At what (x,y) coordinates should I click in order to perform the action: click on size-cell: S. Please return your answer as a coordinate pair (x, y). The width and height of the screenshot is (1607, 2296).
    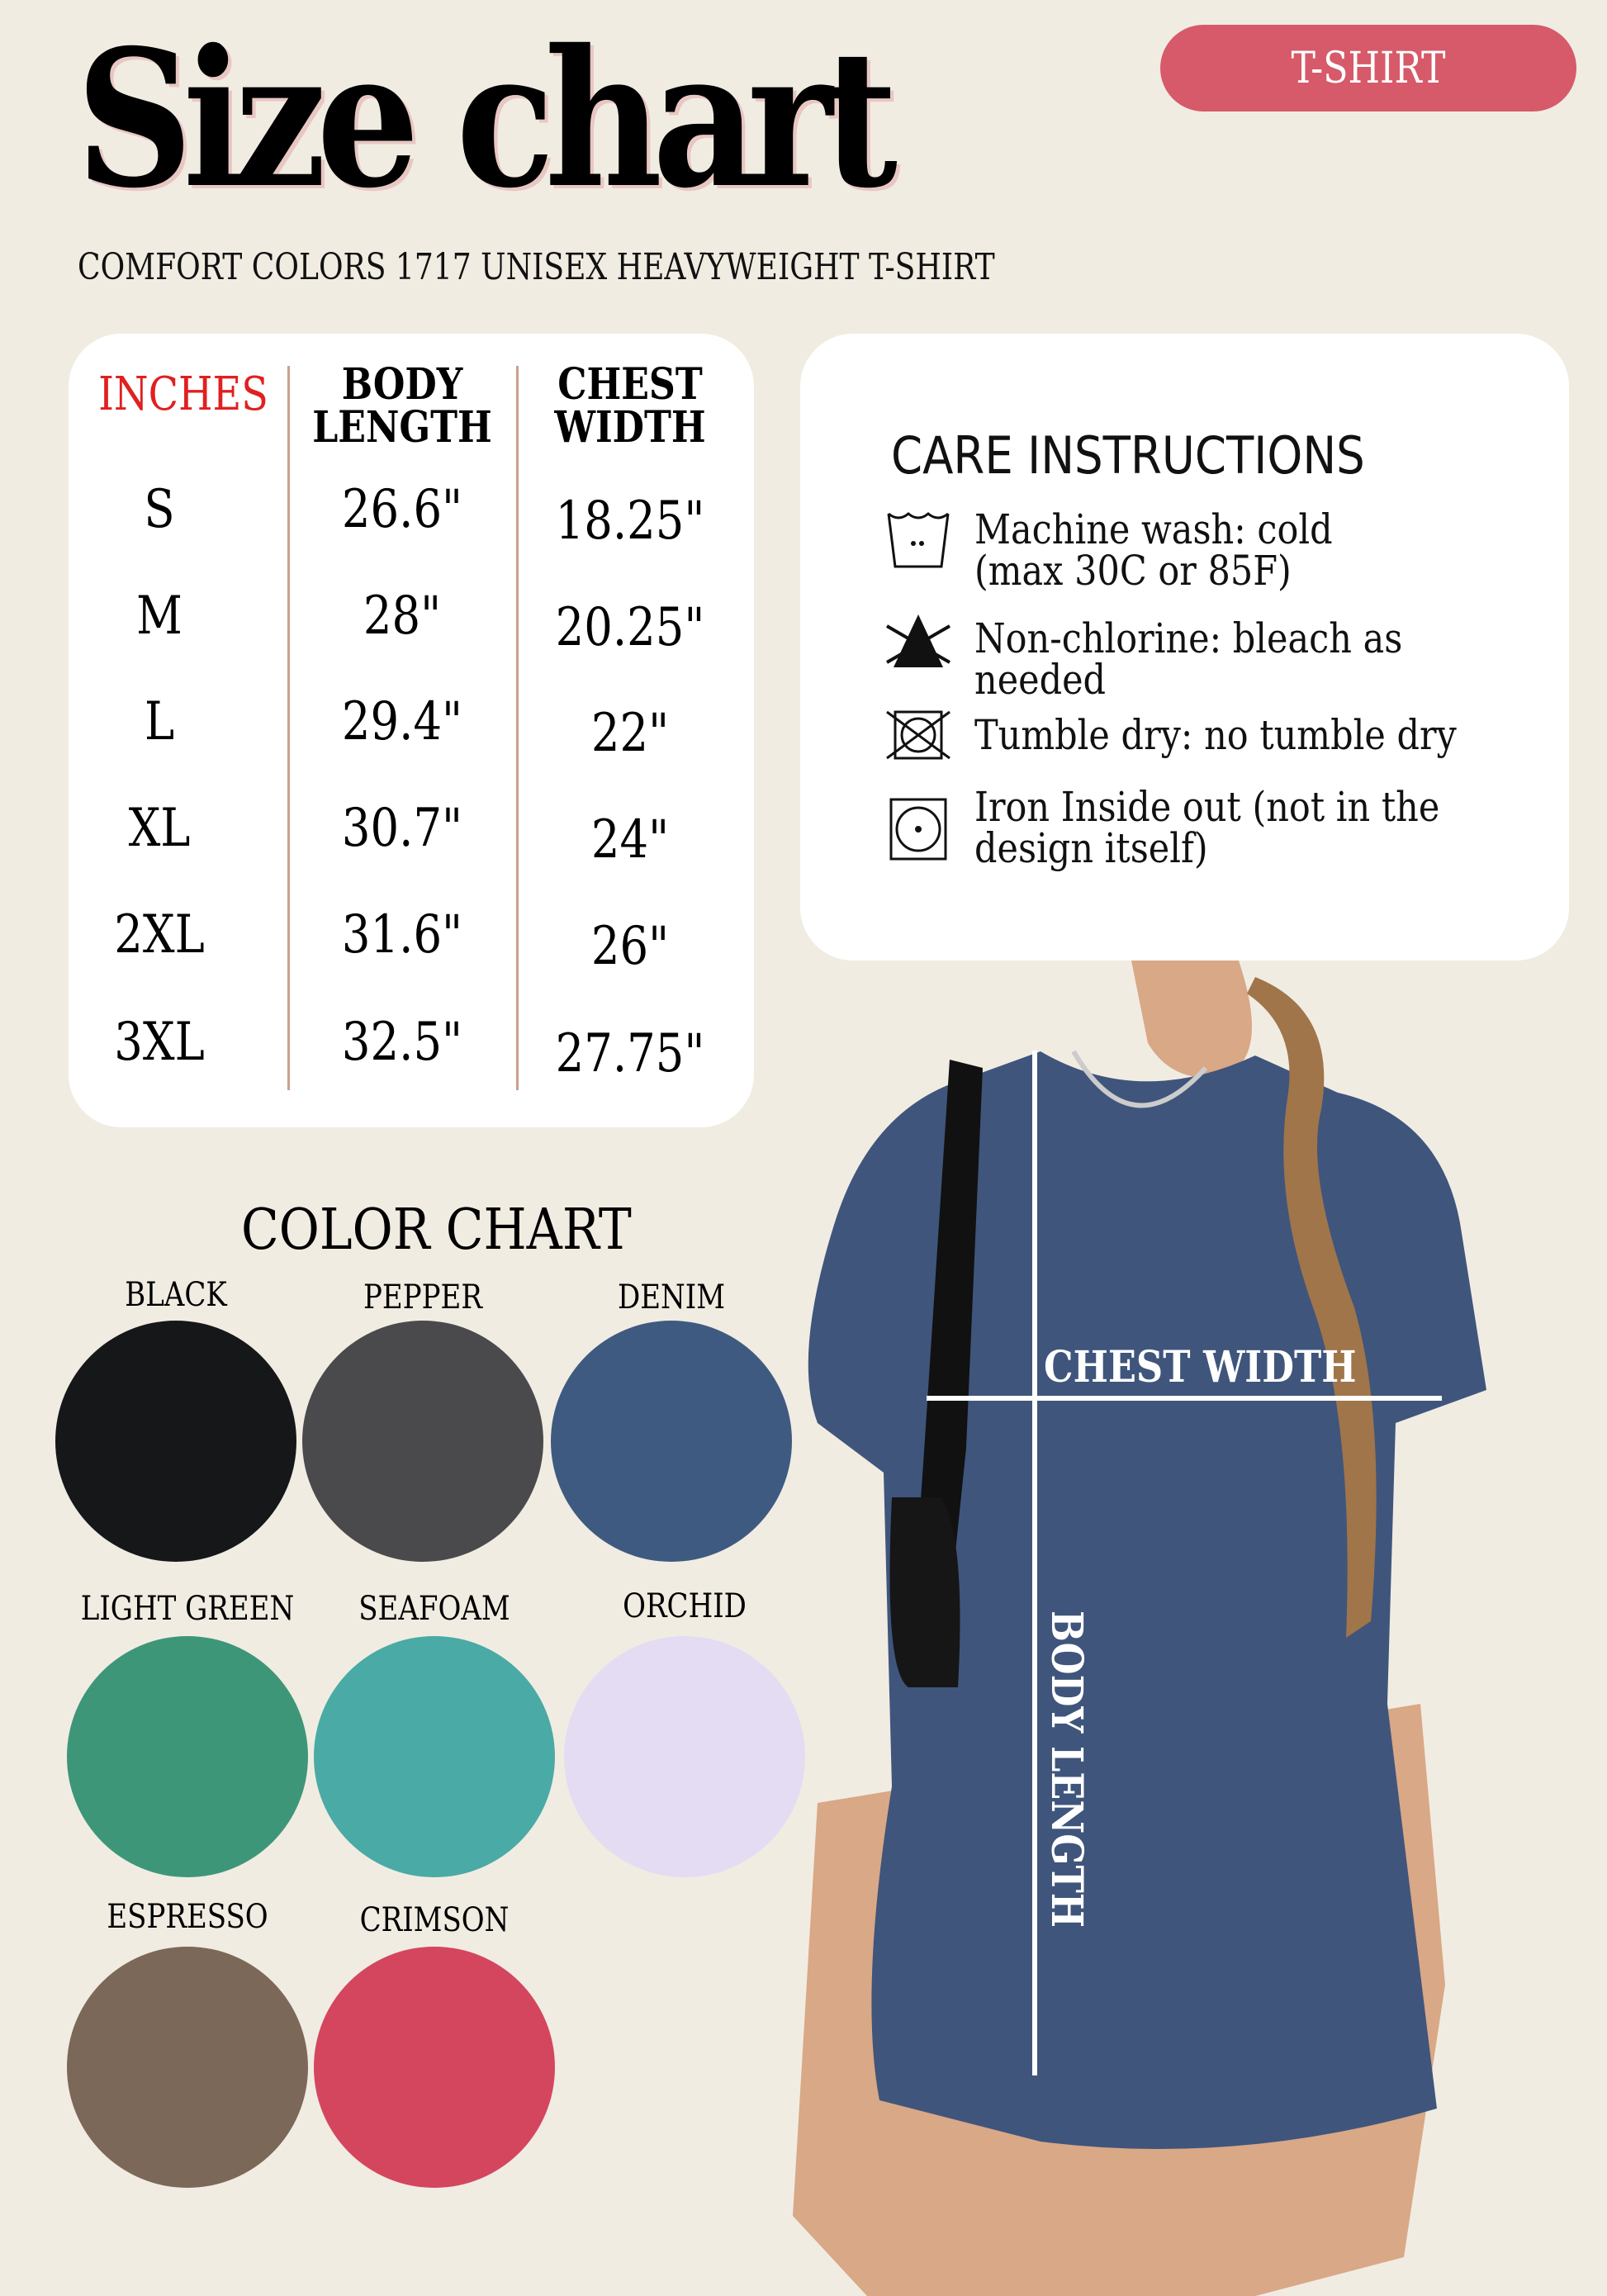
    Looking at the image, I should click on (159, 509).